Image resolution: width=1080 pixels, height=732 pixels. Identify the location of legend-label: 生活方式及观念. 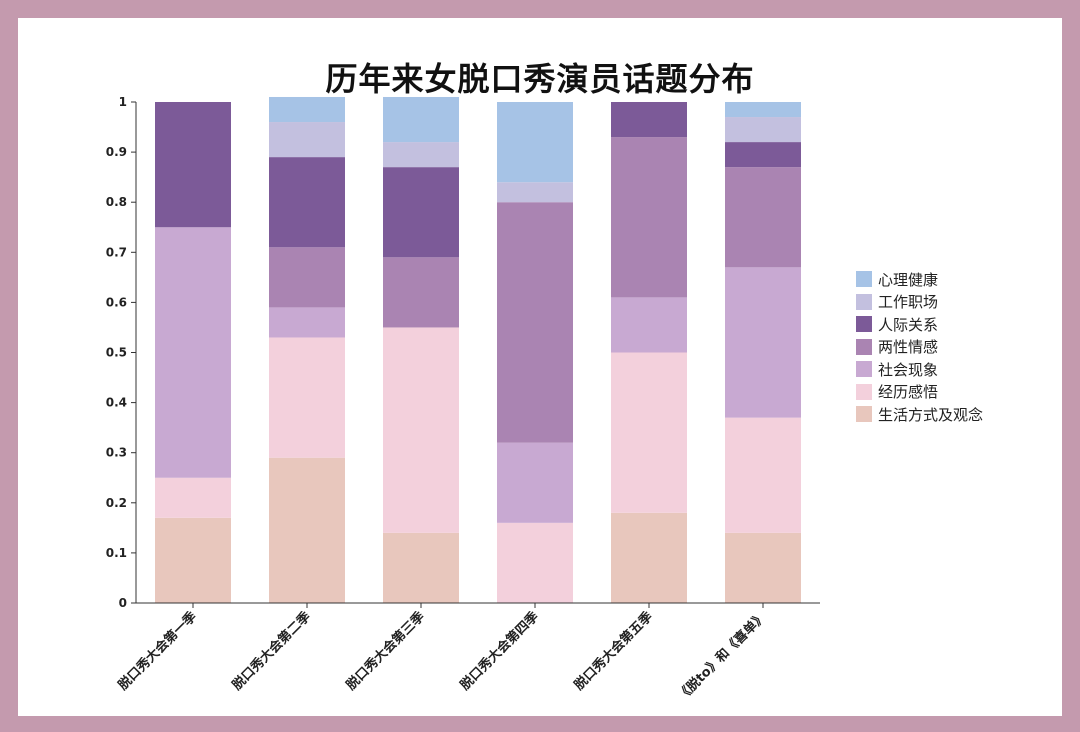
(931, 414).